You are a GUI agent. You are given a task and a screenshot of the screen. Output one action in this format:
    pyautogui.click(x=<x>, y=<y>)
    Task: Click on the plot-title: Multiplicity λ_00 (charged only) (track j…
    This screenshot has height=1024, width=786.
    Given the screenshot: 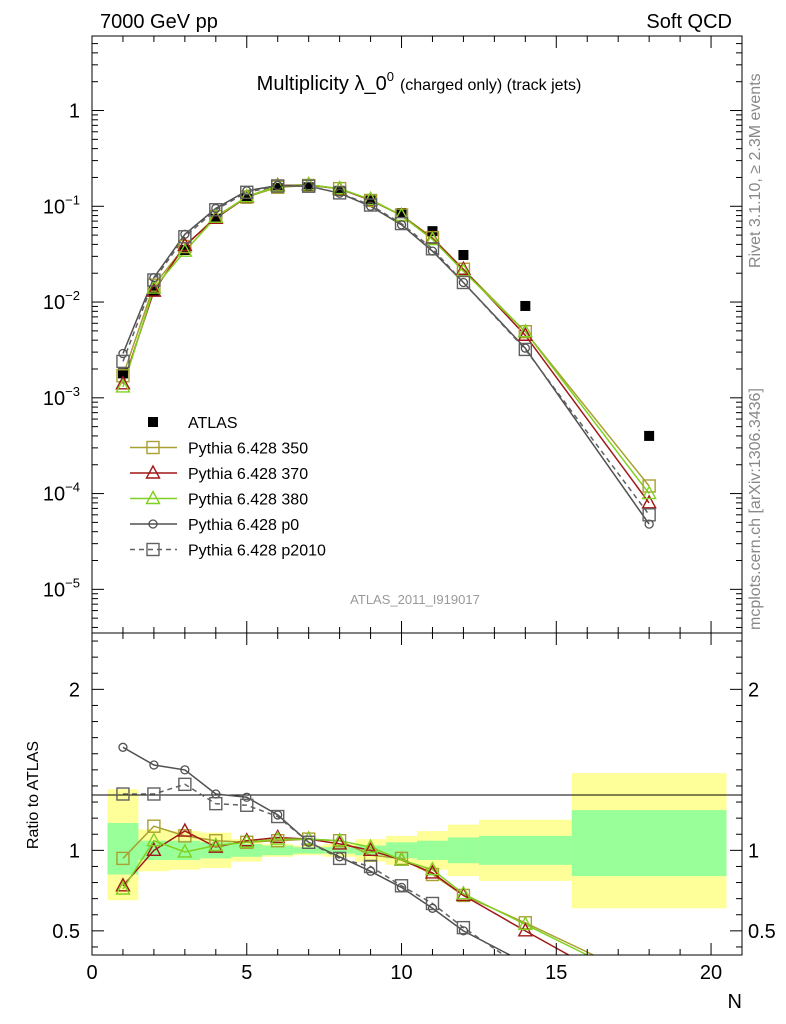 What is the action you would take?
    pyautogui.click(x=419, y=82)
    